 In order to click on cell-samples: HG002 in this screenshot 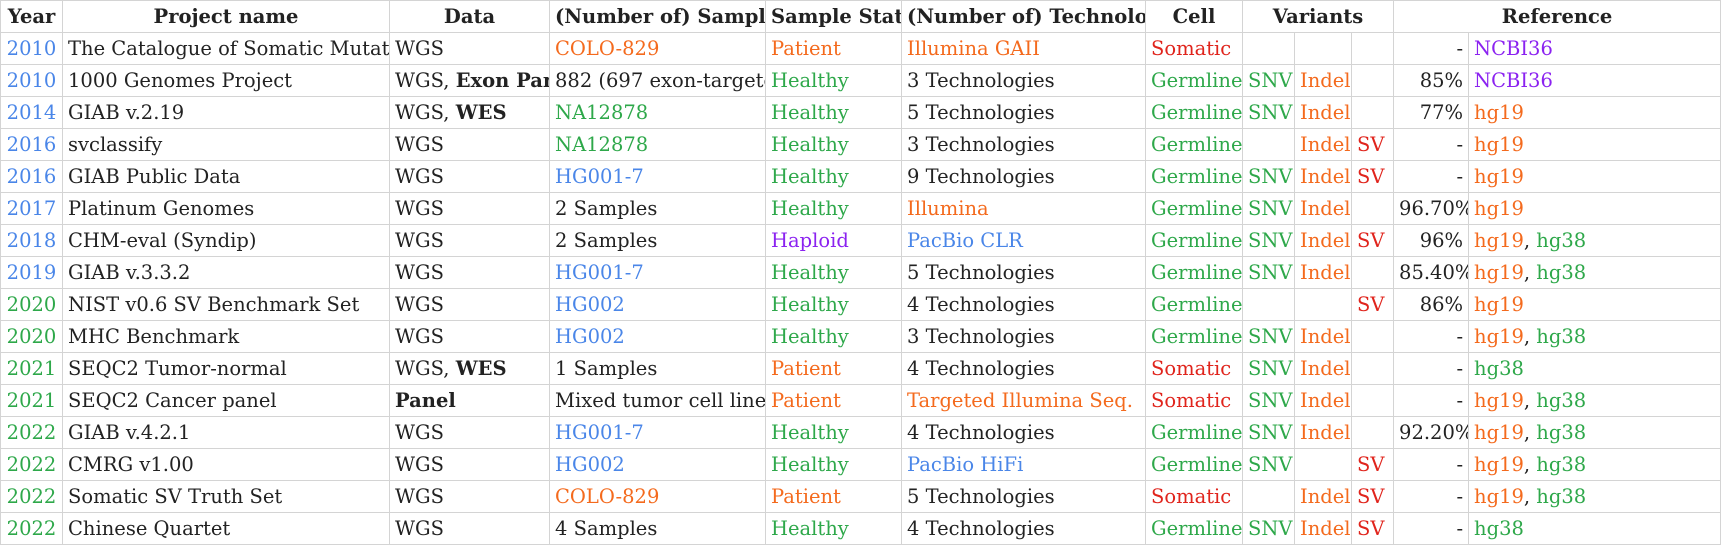, I will do `click(657, 336)`.